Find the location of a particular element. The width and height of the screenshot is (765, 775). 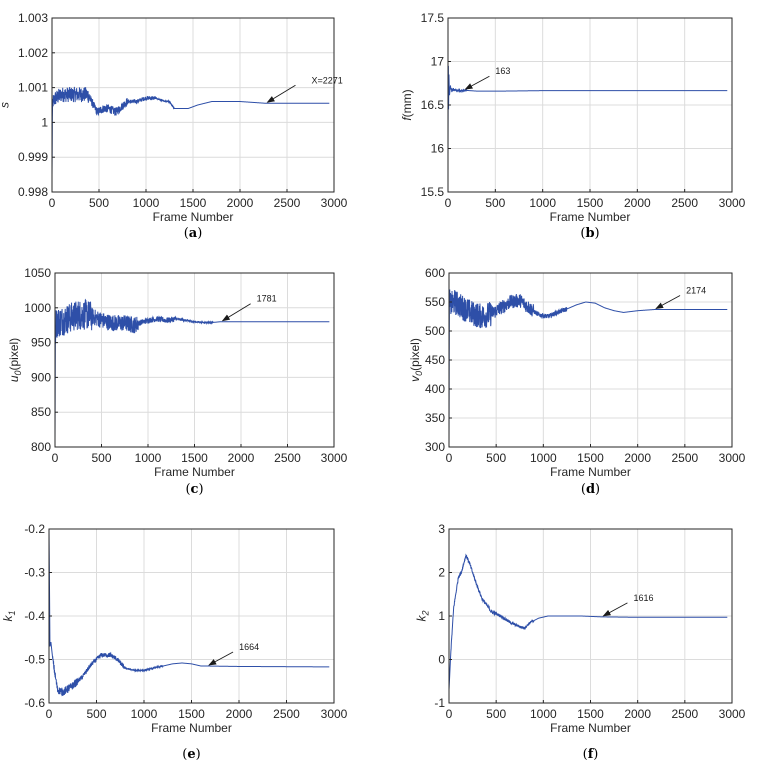

y-tick-label: 15.5 is located at coordinates (433, 192).